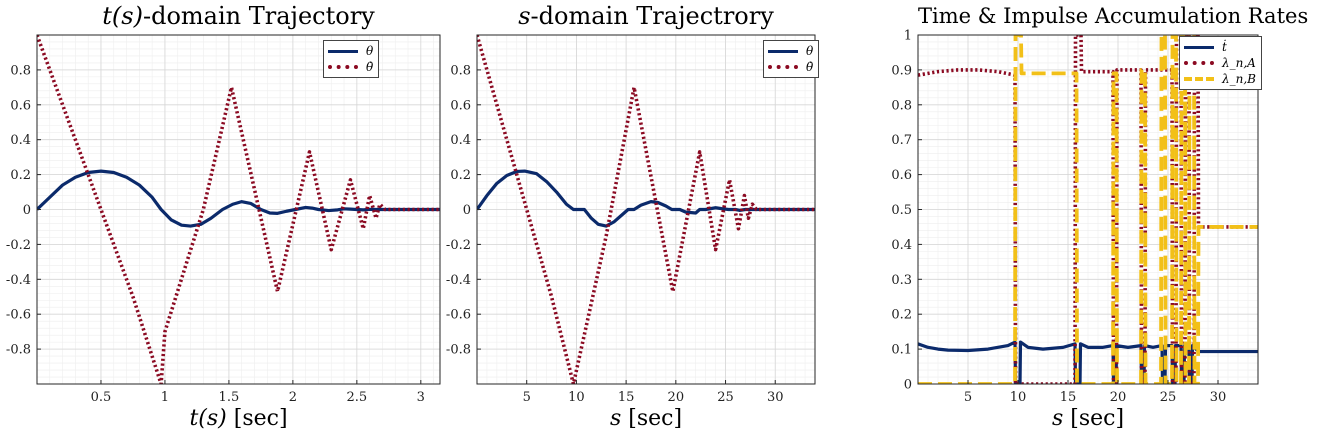 The height and width of the screenshot is (439, 1317). Describe the element at coordinates (122, 16) in the screenshot. I see `left-title-variable: t(s)` at that location.